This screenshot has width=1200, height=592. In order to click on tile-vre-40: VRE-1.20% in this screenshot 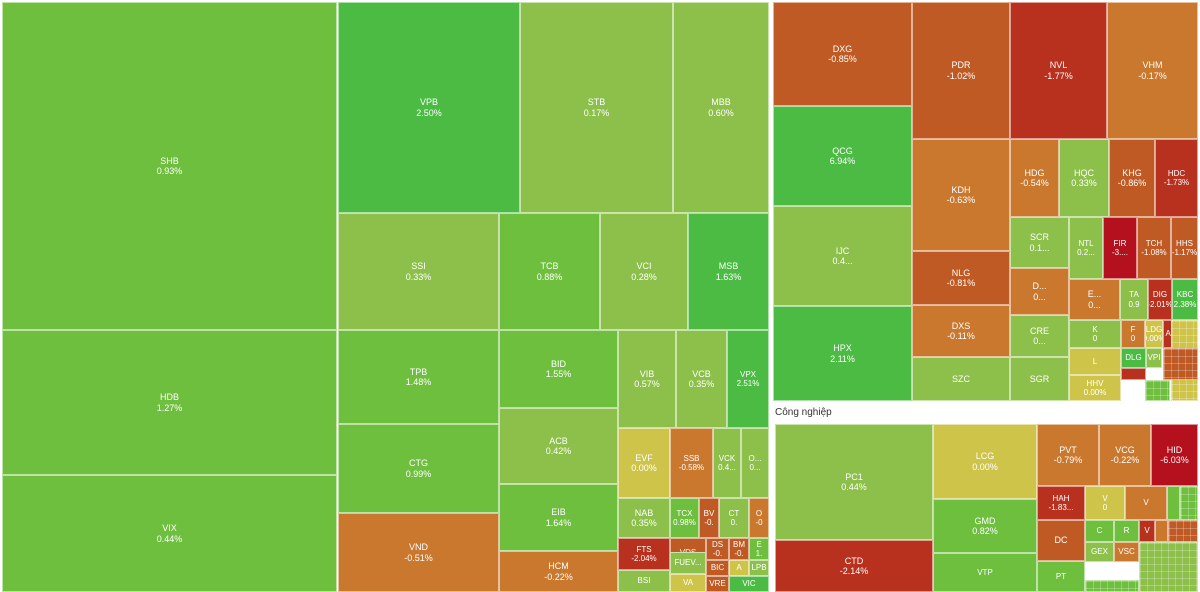, I will do `click(717, 584)`.